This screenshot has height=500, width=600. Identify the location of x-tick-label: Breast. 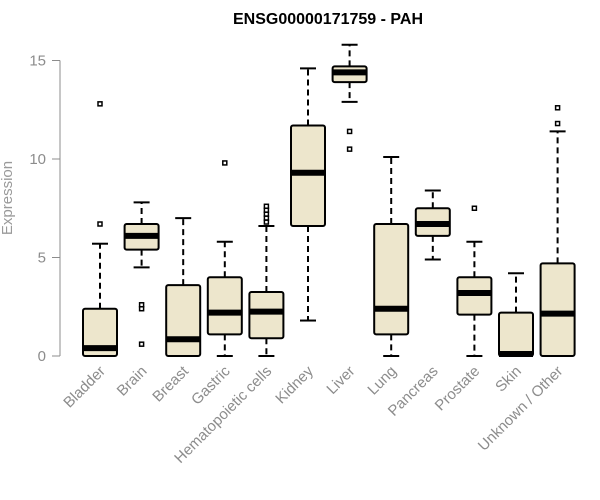
(170, 383).